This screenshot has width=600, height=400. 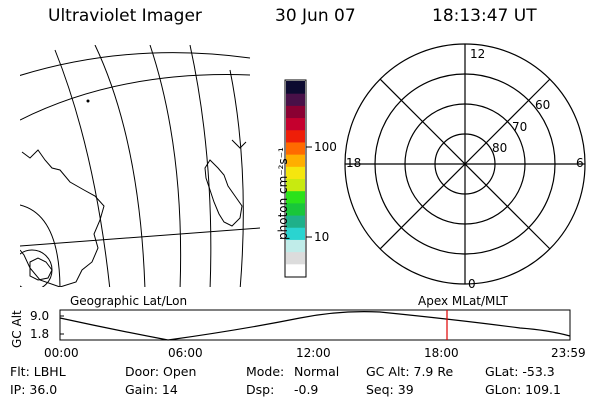 I want to click on lat-label-70: 70, so click(x=520, y=127).